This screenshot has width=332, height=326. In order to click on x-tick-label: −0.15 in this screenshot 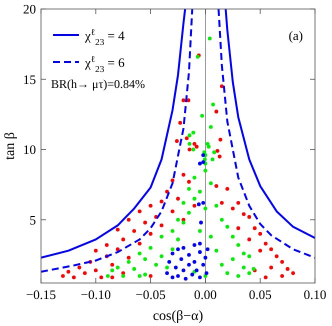, I will do `click(41, 294)`.